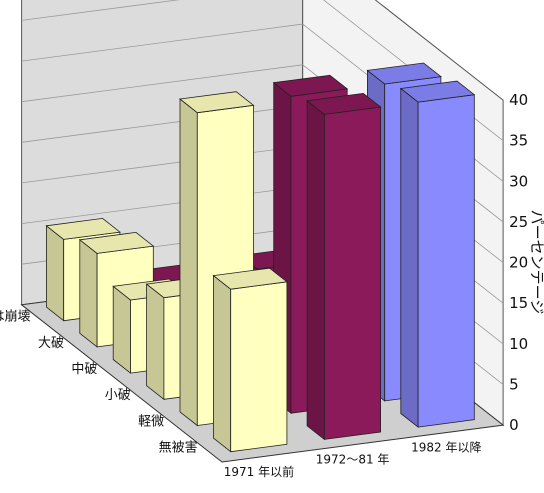 The image size is (544, 493). What do you see at coordinates (51, 343) in the screenshot?
I see `category-label: 大破` at bounding box center [51, 343].